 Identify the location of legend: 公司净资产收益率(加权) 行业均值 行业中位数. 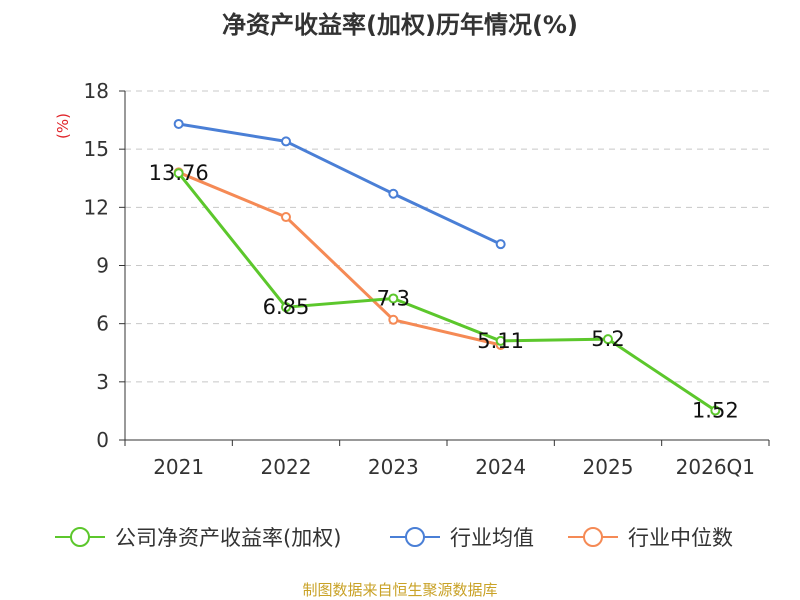
(394, 538).